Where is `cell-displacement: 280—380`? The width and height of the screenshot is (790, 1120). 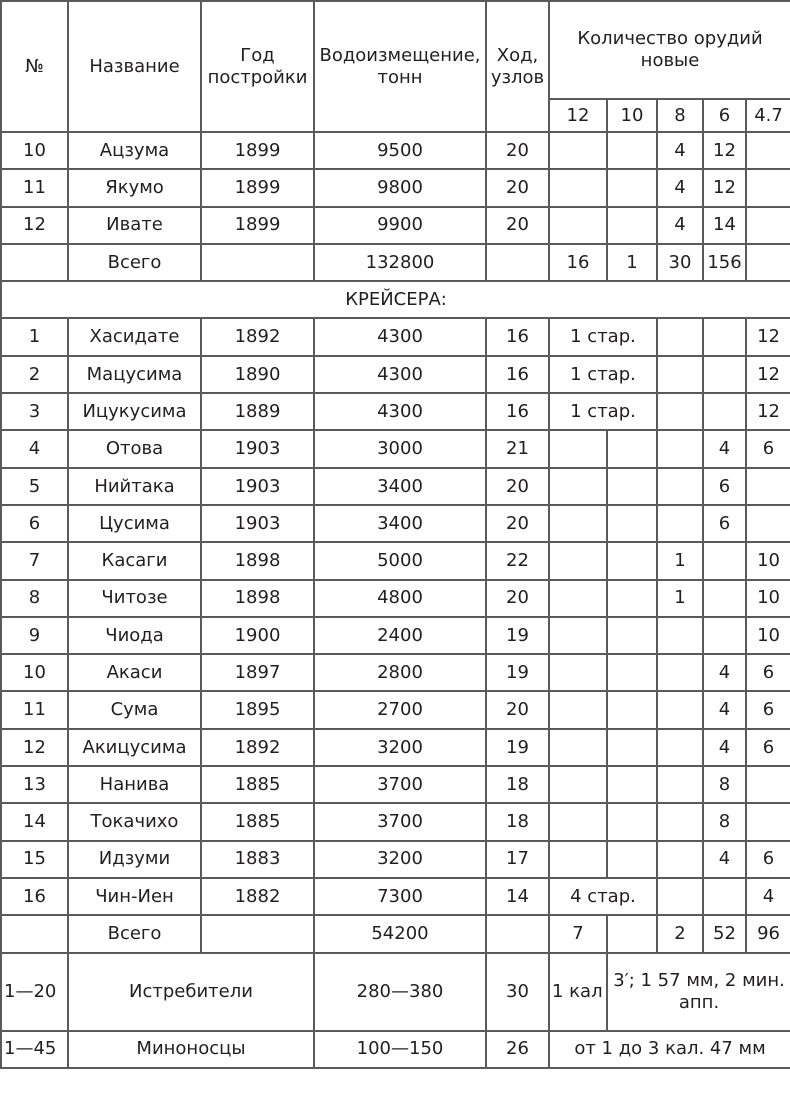 cell-displacement: 280—380 is located at coordinates (400, 991).